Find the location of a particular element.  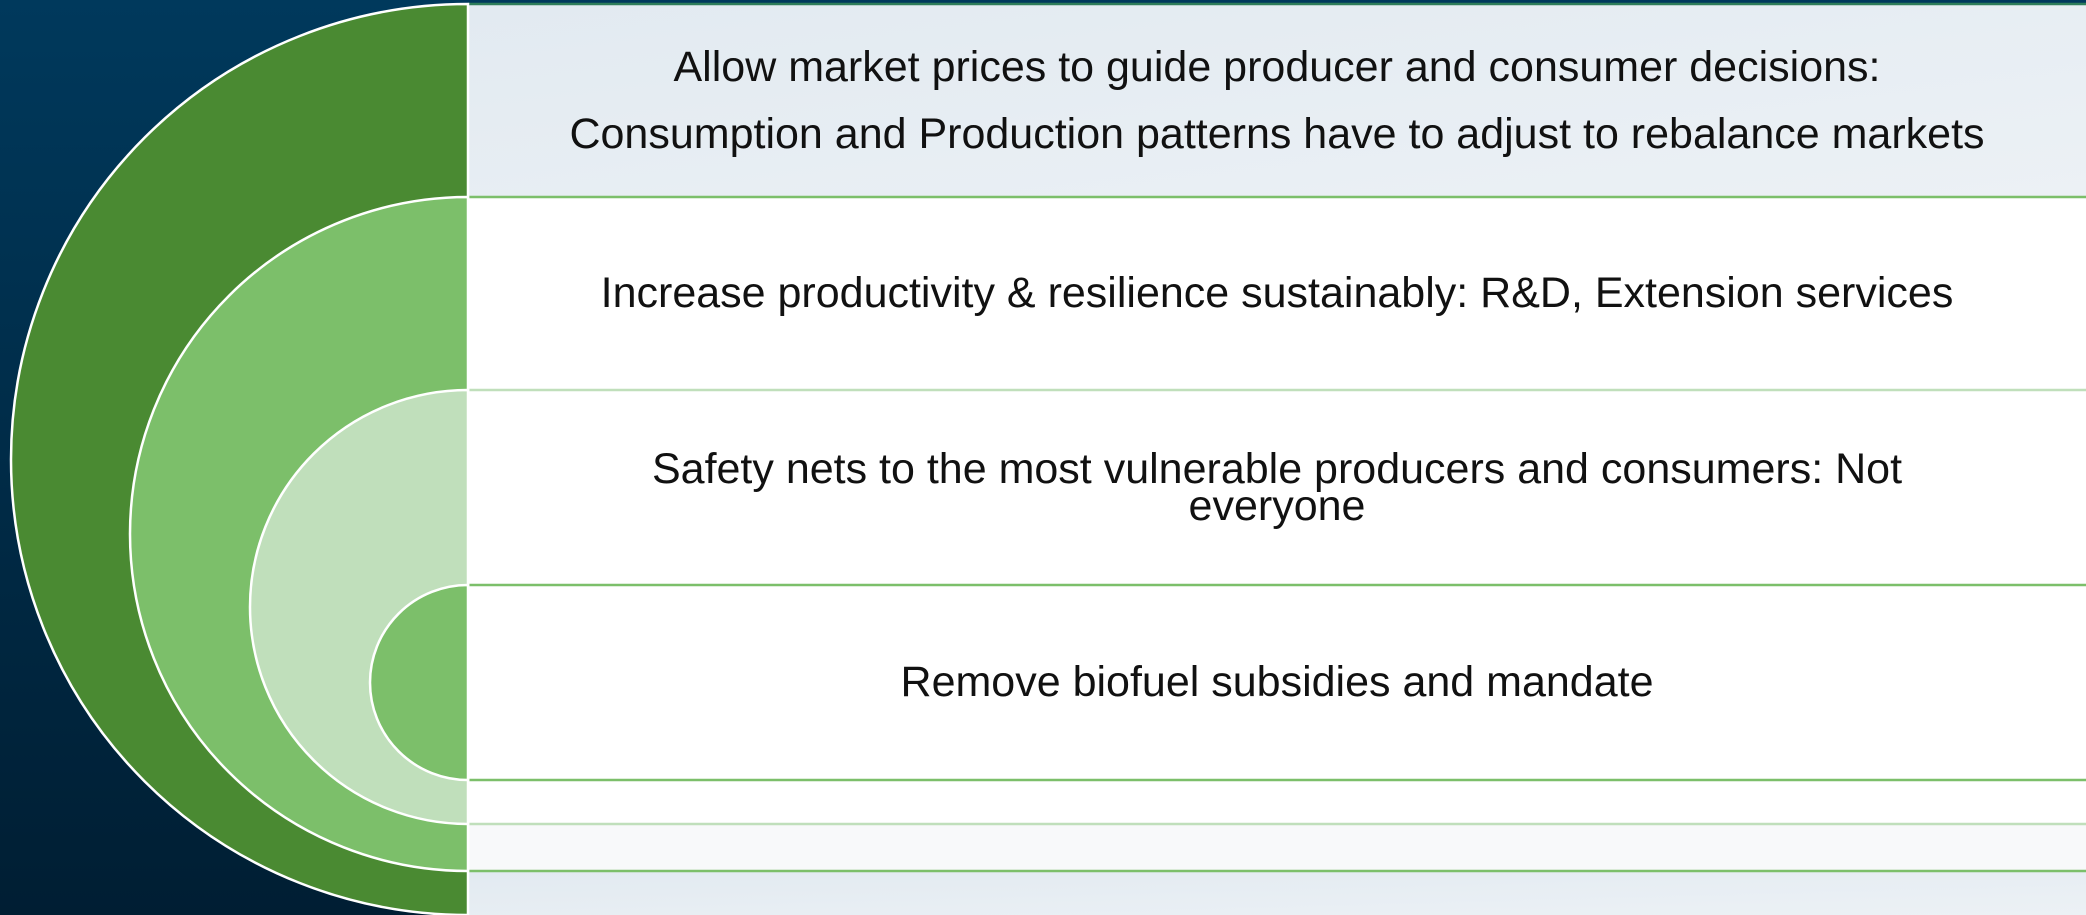

item-text: Remove biofuel subsidies and mandate is located at coordinates (1277, 681).